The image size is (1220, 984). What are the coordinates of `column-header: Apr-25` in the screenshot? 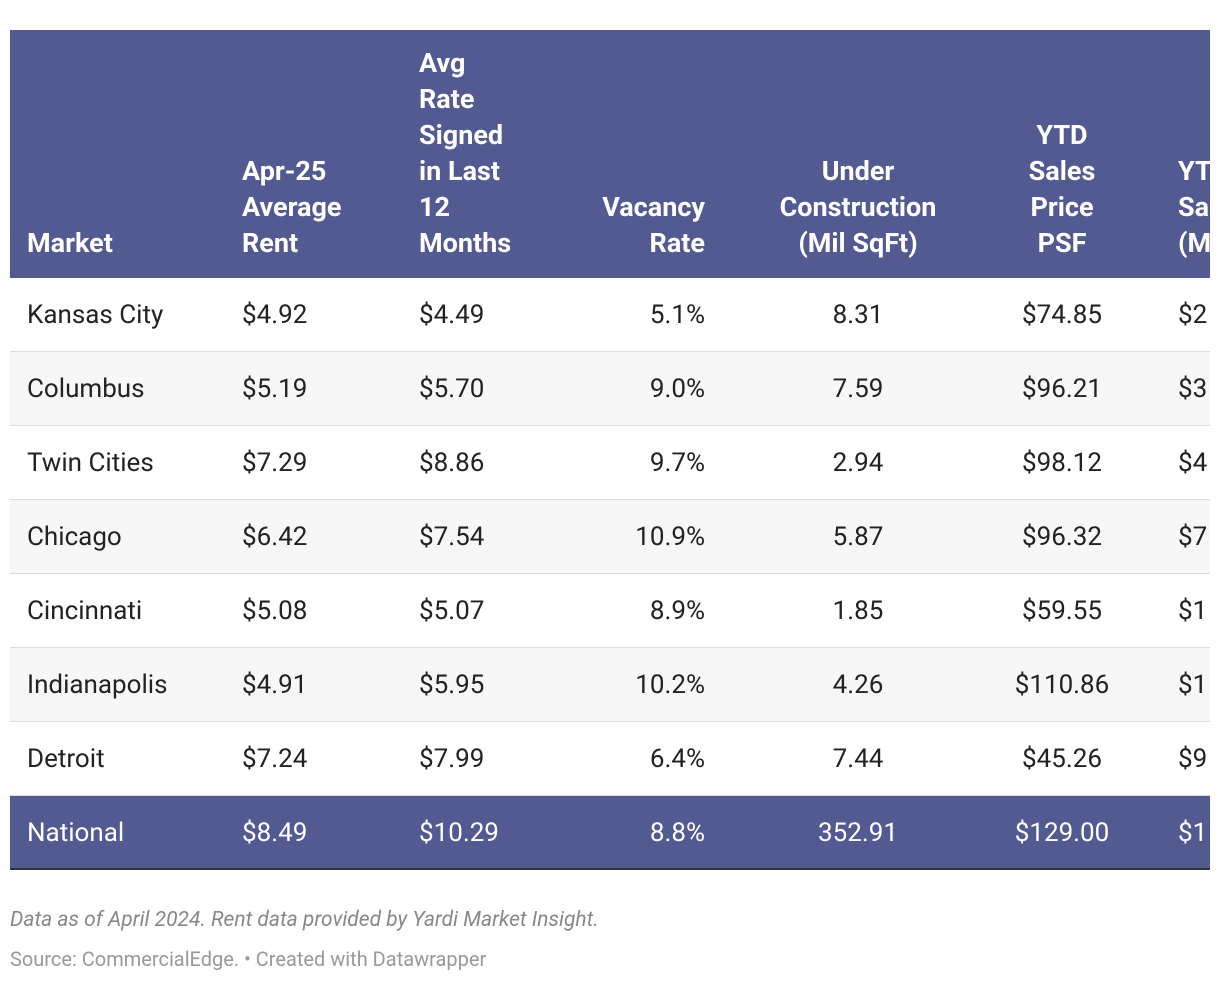 It's located at (284, 171).